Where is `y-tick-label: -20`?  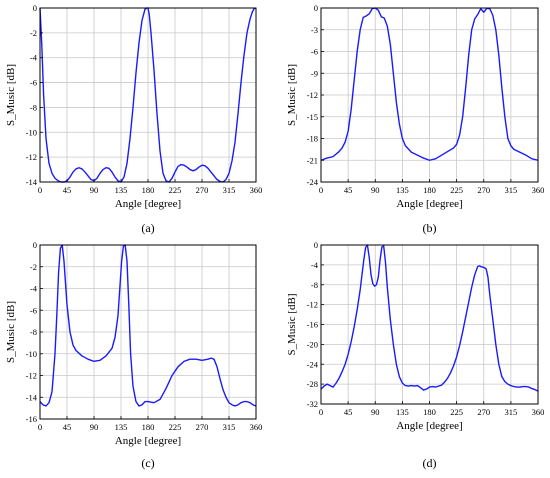
y-tick-label: -20 is located at coordinates (312, 344).